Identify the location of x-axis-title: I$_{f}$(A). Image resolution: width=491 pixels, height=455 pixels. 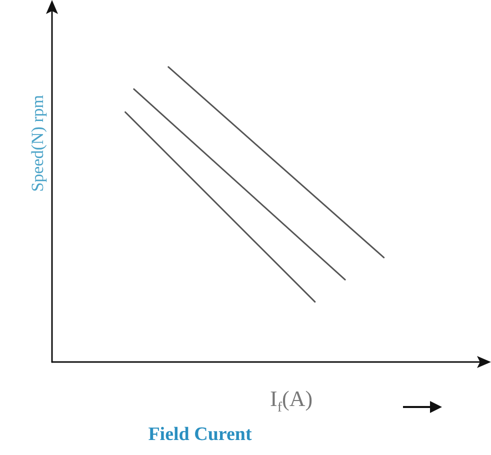
(291, 401).